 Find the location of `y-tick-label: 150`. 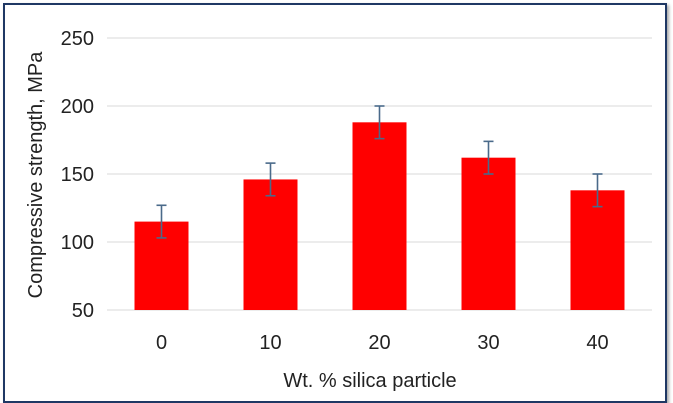

y-tick-label: 150 is located at coordinates (77, 175).